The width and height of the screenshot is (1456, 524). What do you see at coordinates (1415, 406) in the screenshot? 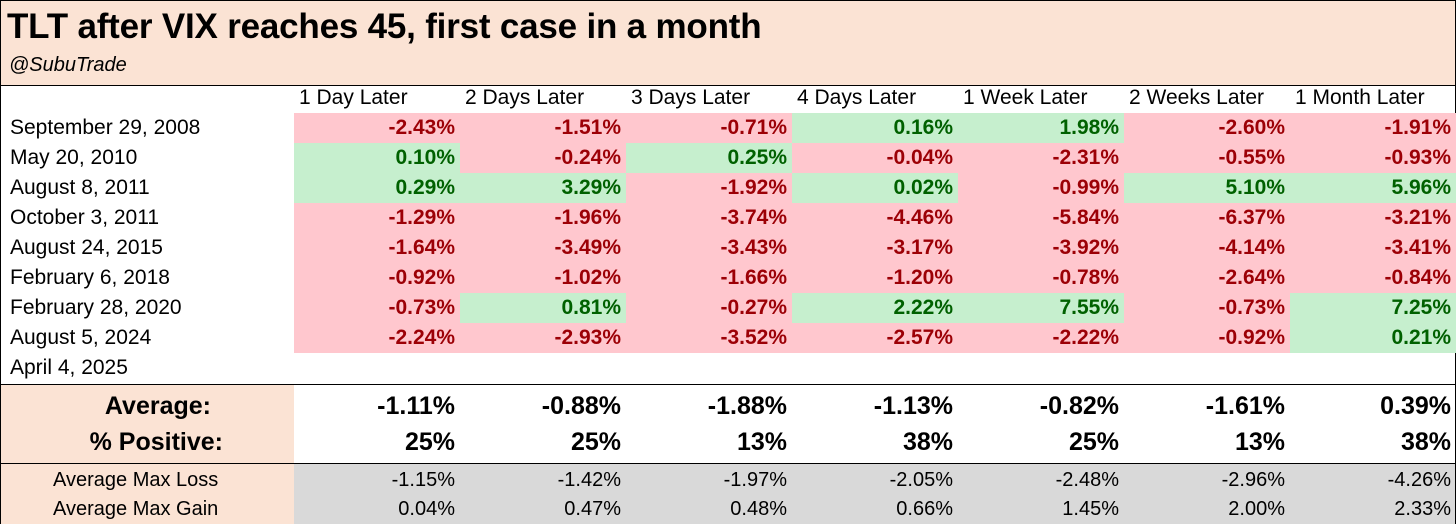
I see `average-value: 0.39%` at bounding box center [1415, 406].